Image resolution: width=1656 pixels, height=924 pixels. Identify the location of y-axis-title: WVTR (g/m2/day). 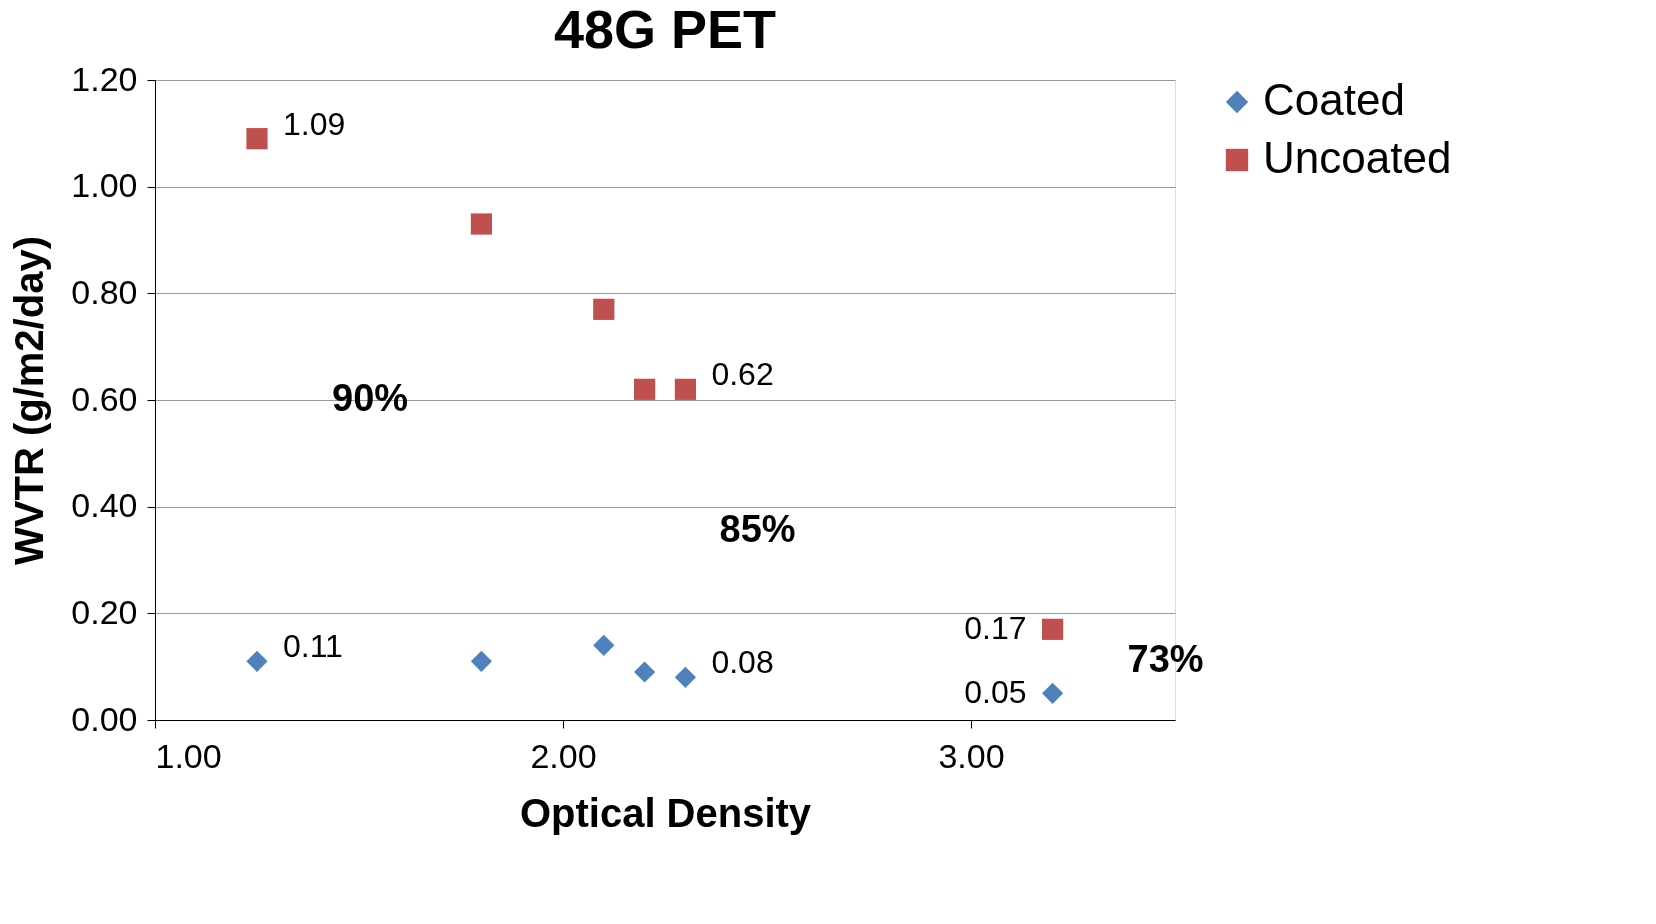
(29, 400).